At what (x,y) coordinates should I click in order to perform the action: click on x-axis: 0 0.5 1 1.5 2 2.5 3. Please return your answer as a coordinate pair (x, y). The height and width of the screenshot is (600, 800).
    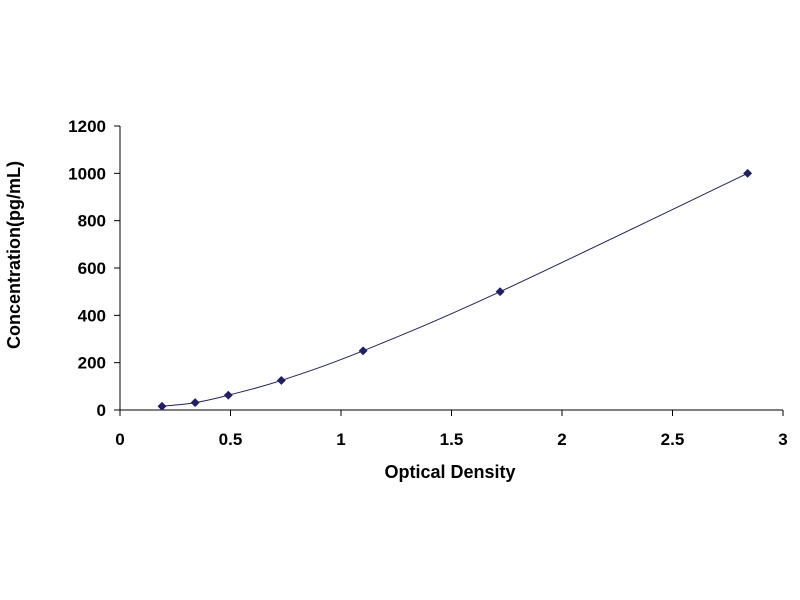
    Looking at the image, I should click on (451, 429).